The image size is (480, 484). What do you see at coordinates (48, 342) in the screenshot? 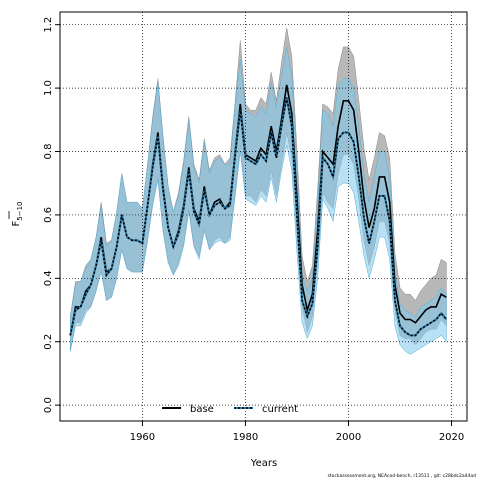
I see `y-tick-label-0.2: 0.2` at bounding box center [48, 342].